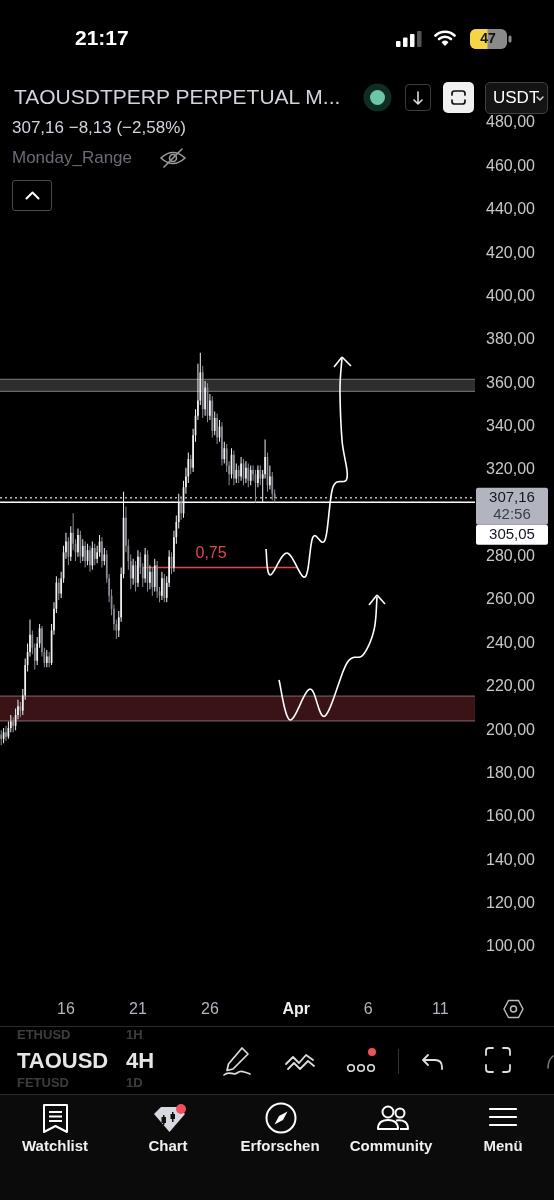 The image size is (554, 1200). Describe the element at coordinates (99, 128) in the screenshot. I see `chart-subtitle: 307,16 −8,13 (−2,58%)` at that location.